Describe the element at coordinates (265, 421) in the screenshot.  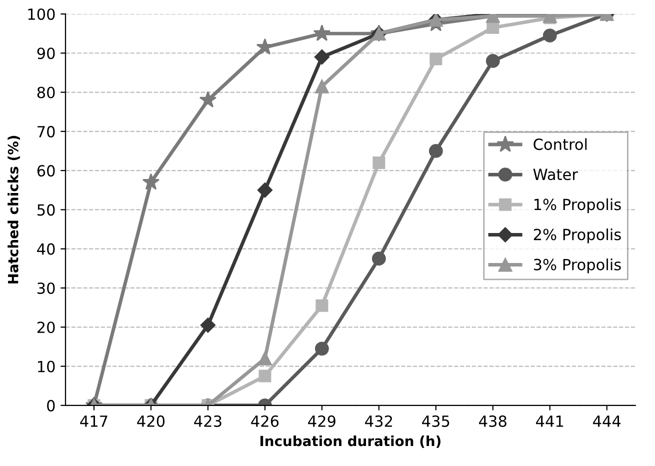
I see `x-tick-label: 426` at that location.